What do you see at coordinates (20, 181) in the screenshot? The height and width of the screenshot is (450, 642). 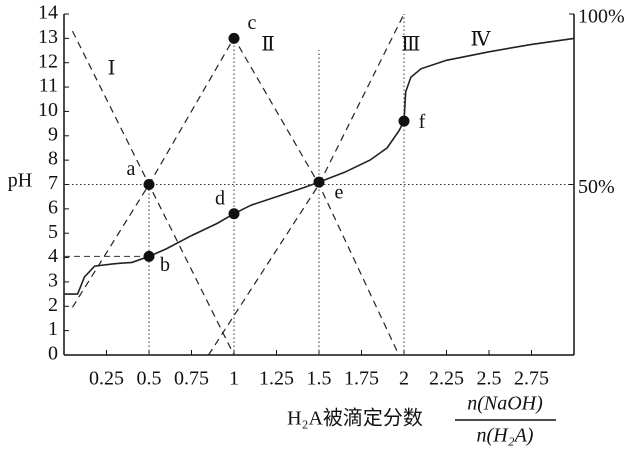 I see `y-axis-label: pH` at bounding box center [20, 181].